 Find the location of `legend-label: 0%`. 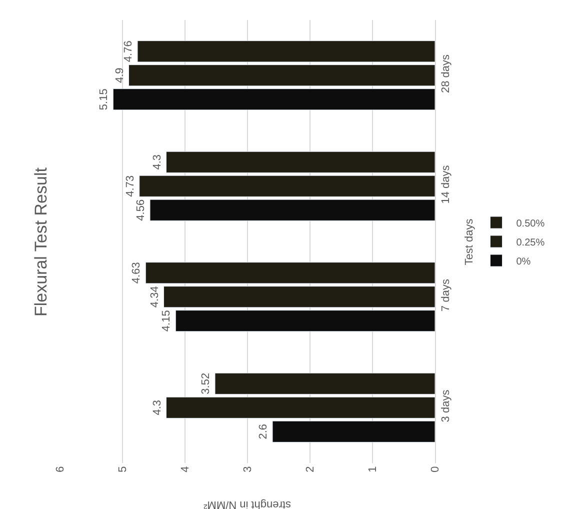

legend-label: 0% is located at coordinates (523, 262).